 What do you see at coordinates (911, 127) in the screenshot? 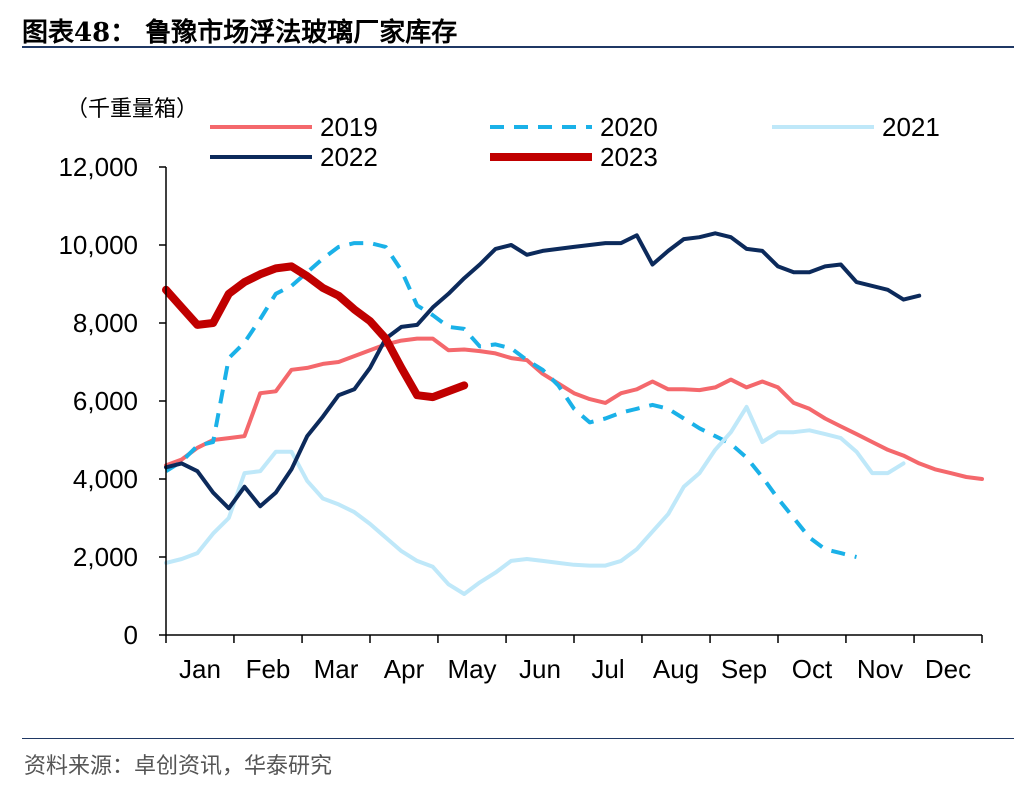
I see `legend-label-2021: 2021` at bounding box center [911, 127].